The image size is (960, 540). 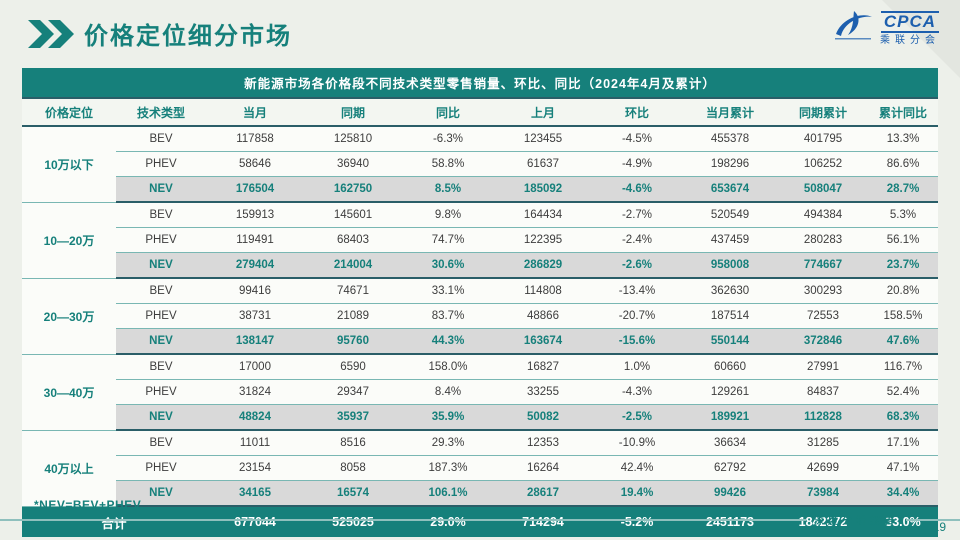 I want to click on value-cell: 48824, so click(x=255, y=417).